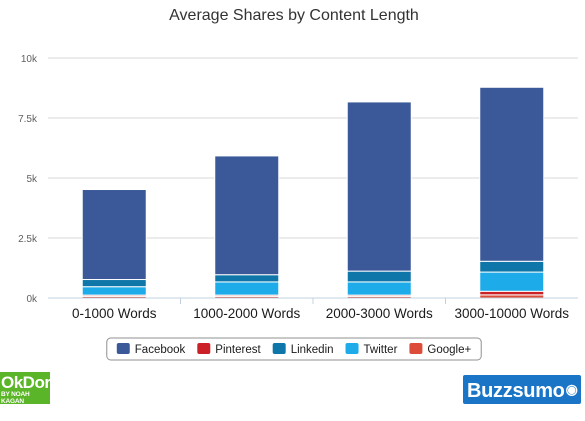  I want to click on y-tick-label: 10k, so click(29, 59).